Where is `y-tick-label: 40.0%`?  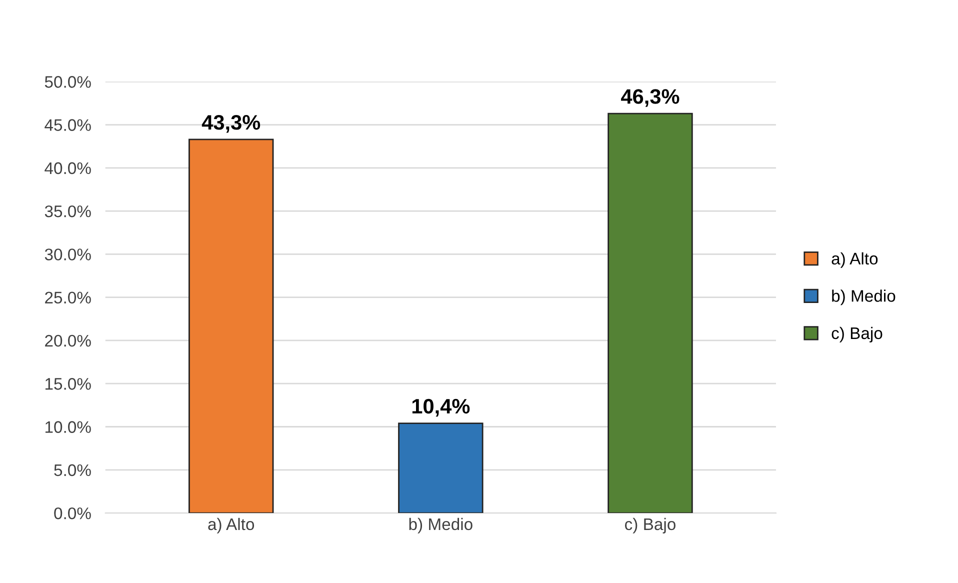 y-tick-label: 40.0% is located at coordinates (67, 168).